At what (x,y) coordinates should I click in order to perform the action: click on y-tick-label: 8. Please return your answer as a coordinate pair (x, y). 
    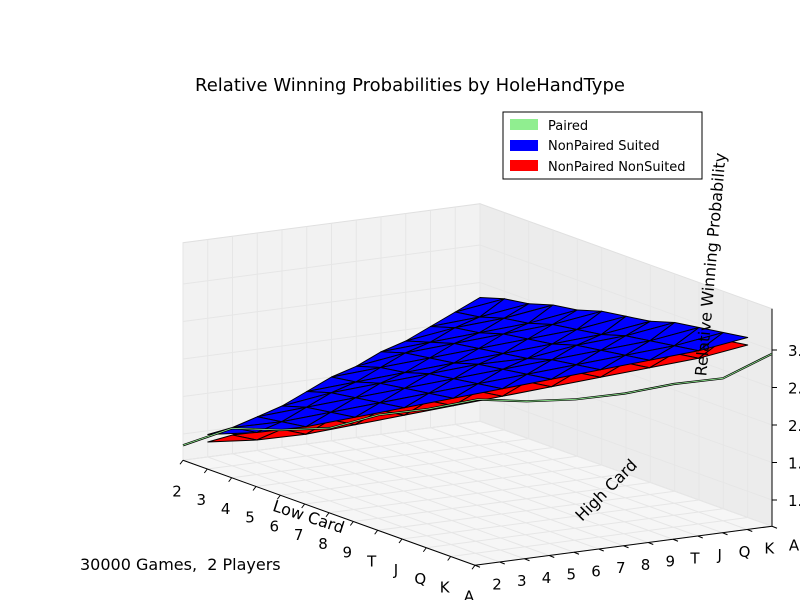
    Looking at the image, I should click on (646, 565).